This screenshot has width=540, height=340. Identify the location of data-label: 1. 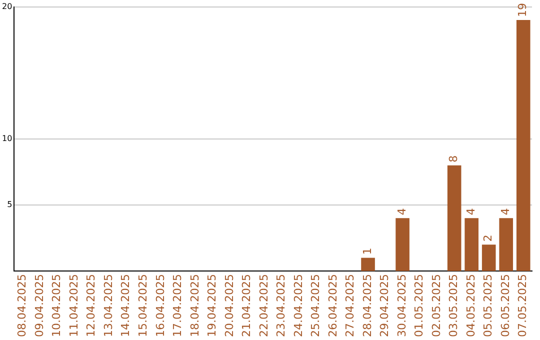
(367, 251).